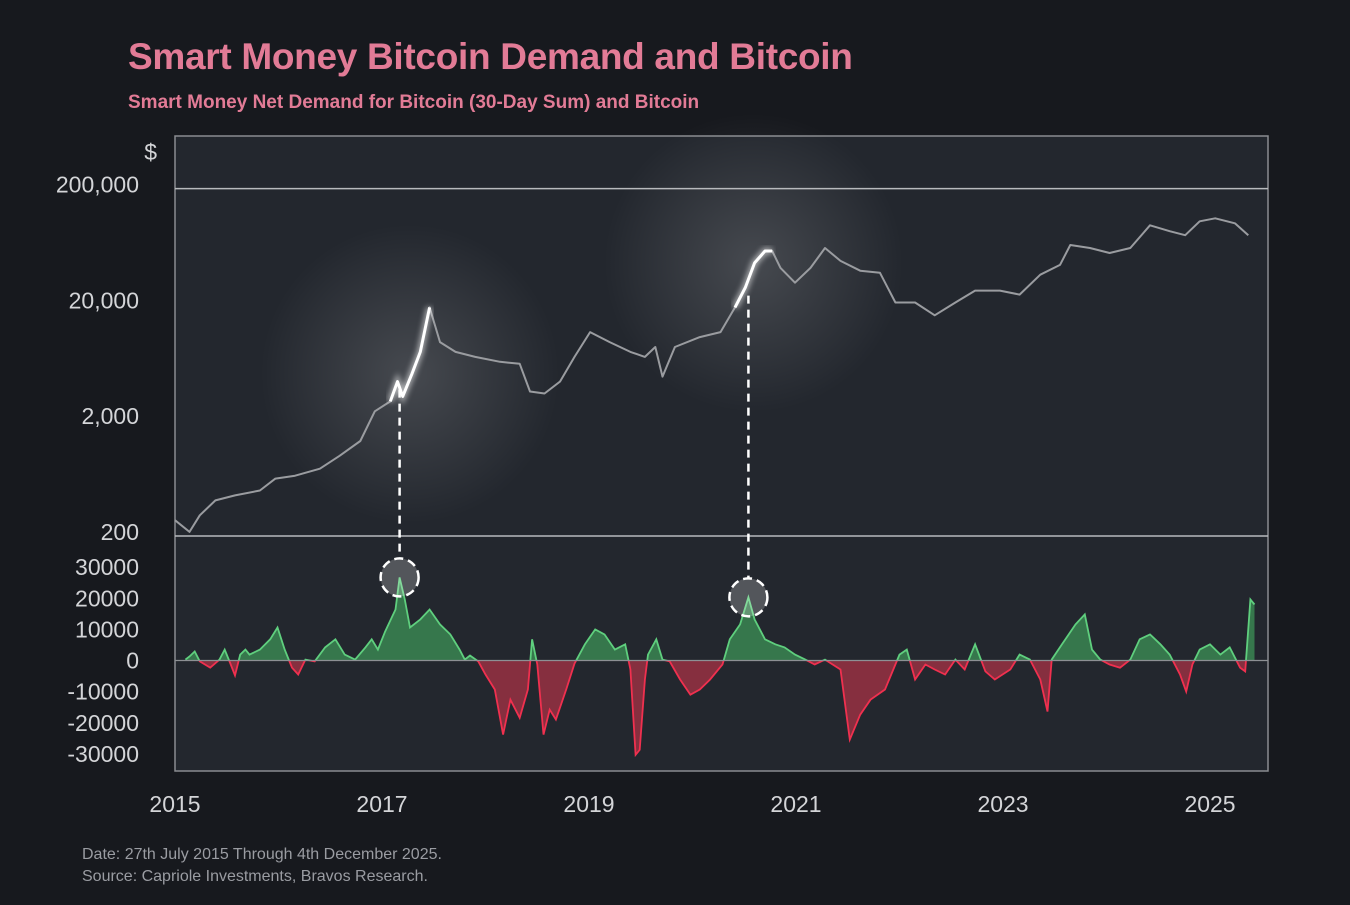 This screenshot has height=905, width=1350. I want to click on price-tick-label: 2,000, so click(110, 416).